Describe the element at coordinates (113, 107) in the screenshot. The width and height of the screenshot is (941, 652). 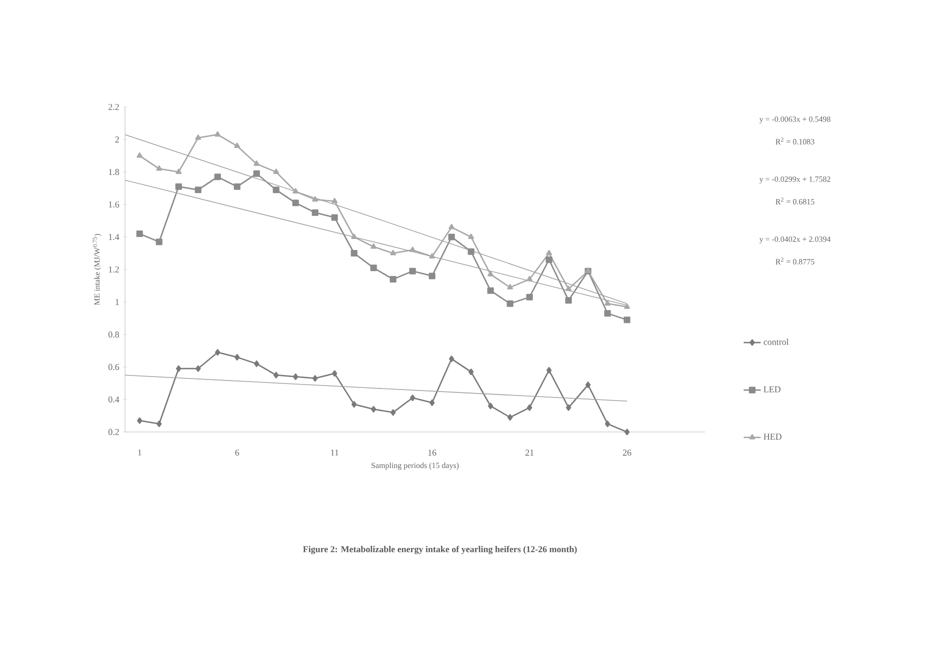
I see `y-tick-label: 2.2` at that location.